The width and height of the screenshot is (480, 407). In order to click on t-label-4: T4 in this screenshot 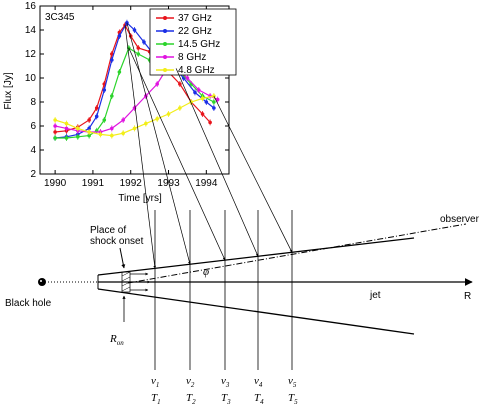, I will do `click(259, 399)`.